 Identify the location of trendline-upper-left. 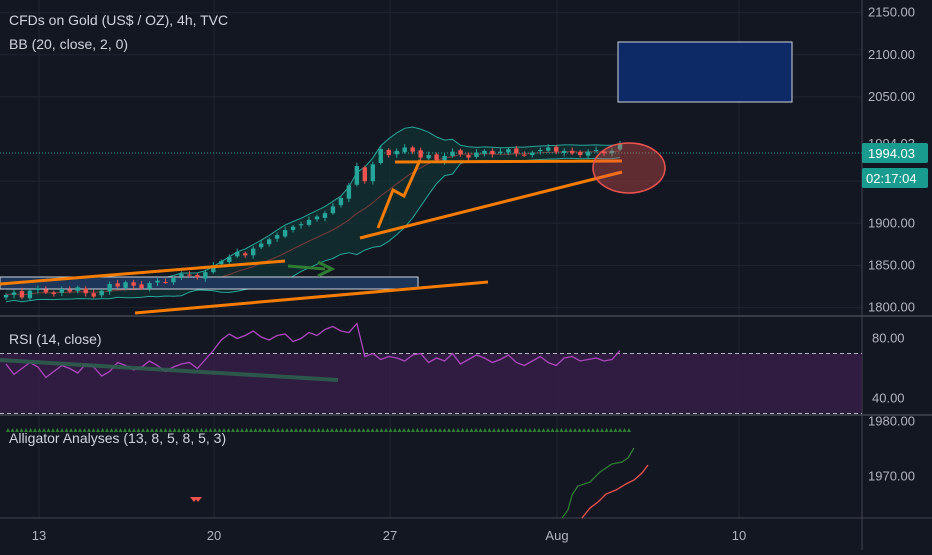
(143, 272).